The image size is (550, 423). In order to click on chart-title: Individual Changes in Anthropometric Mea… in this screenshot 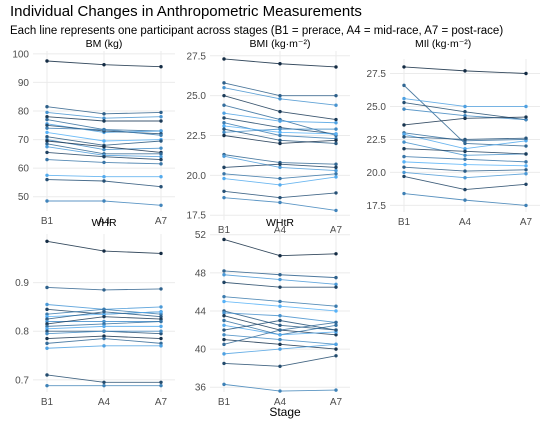, I will do `click(186, 11)`.